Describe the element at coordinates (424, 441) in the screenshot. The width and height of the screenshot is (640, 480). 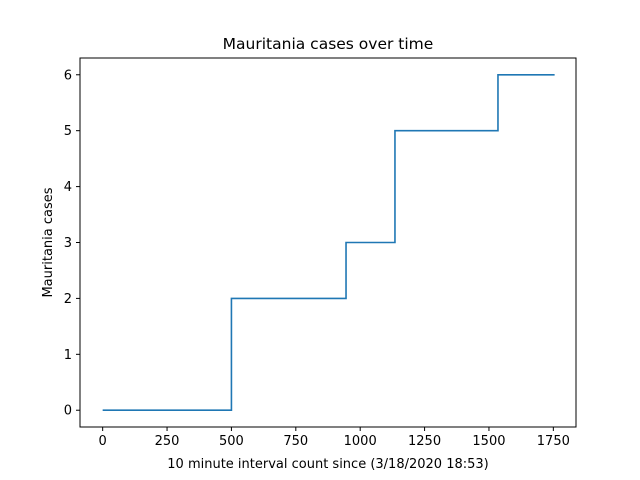
I see `x-tick-label: 1250` at that location.